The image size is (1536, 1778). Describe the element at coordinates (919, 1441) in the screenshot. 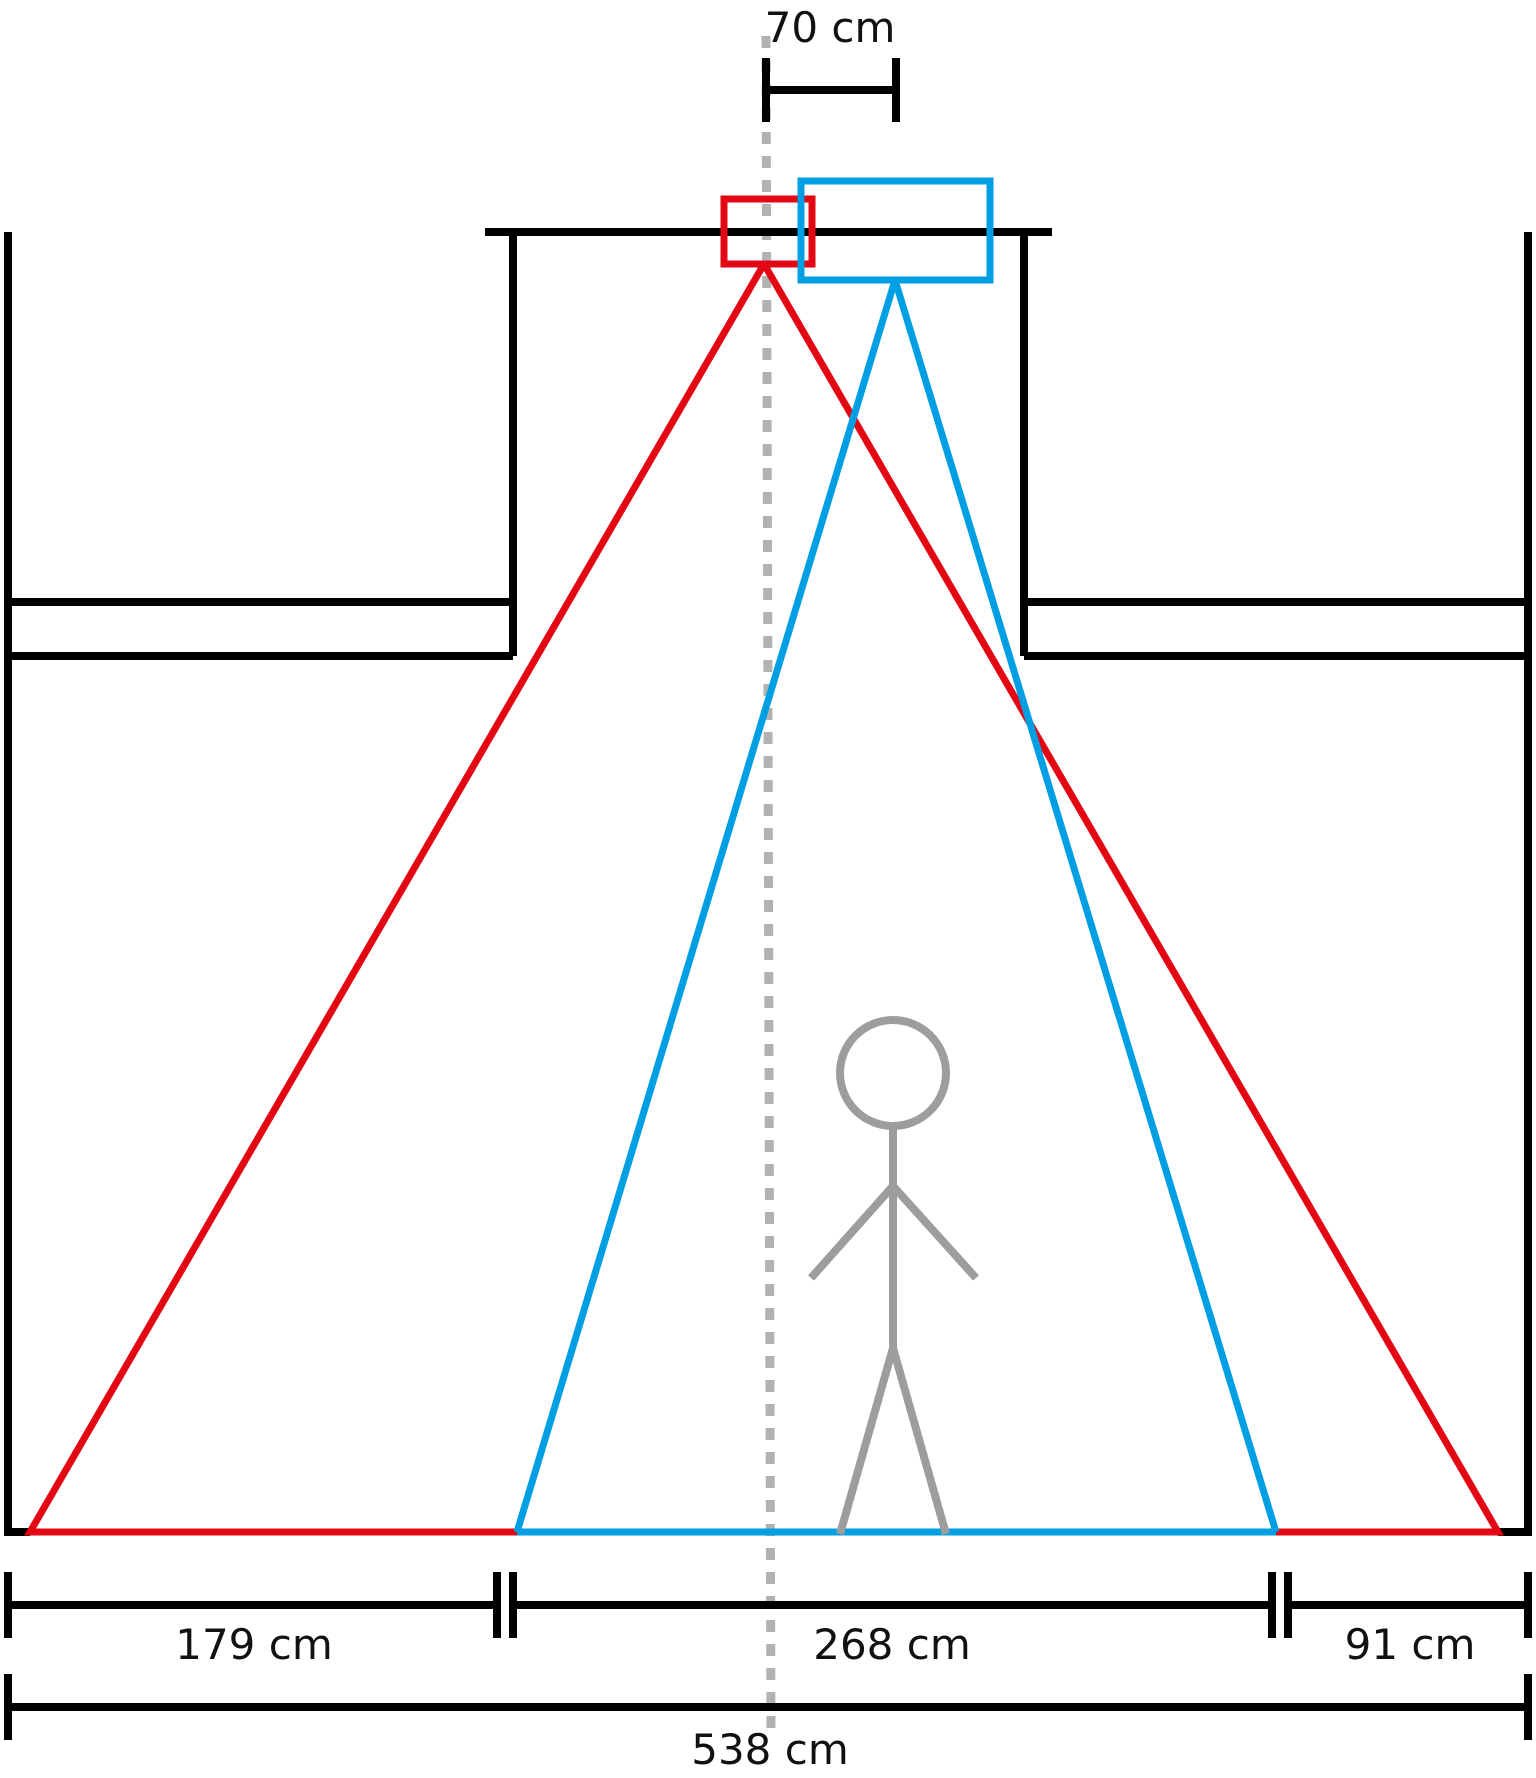

I see `figure-right-leg` at that location.